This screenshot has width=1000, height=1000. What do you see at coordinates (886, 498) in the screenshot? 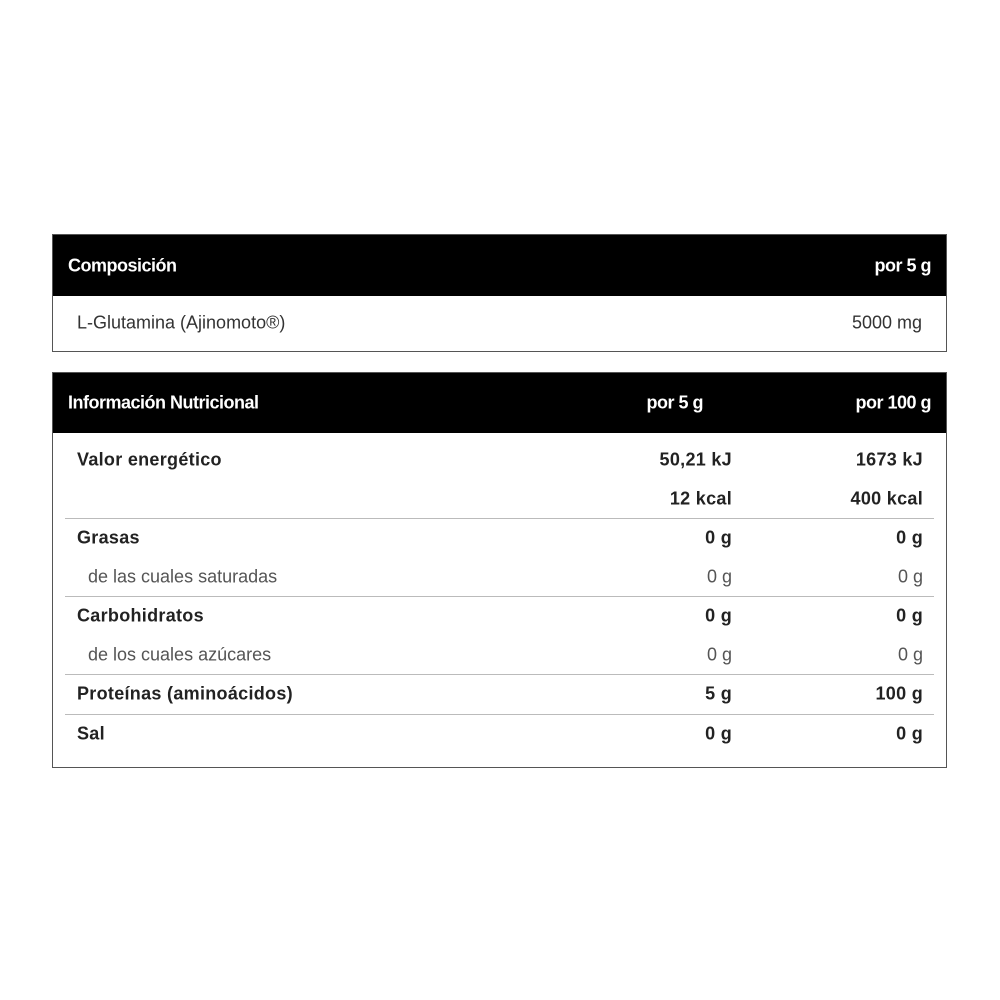
I see `value-per-100g: 400 kcal` at bounding box center [886, 498].